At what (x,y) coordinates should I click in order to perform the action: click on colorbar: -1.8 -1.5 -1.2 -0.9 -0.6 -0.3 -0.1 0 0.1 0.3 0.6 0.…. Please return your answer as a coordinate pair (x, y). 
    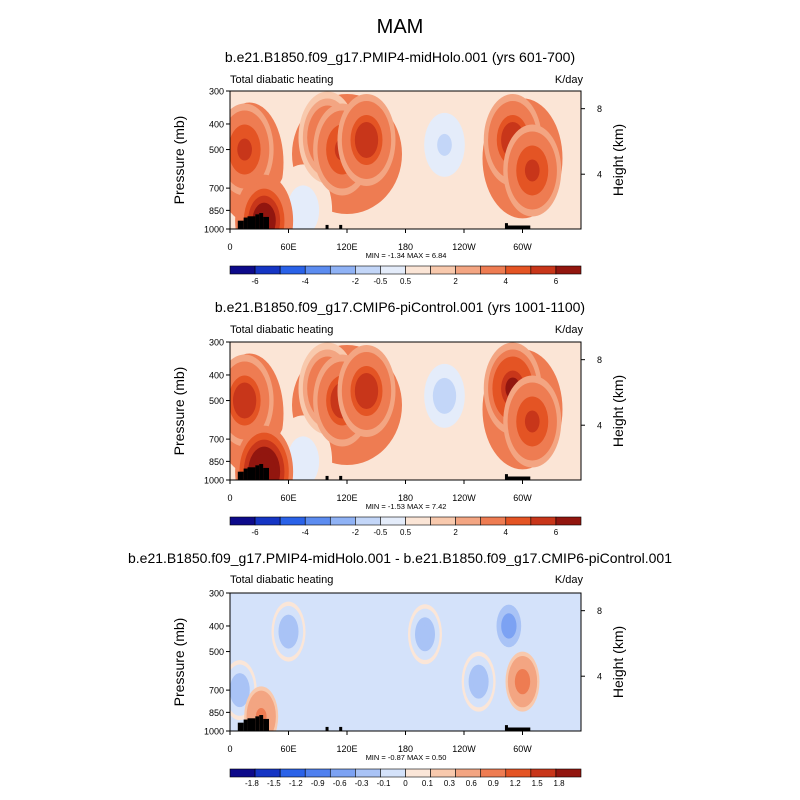
    Looking at the image, I should click on (405, 778).